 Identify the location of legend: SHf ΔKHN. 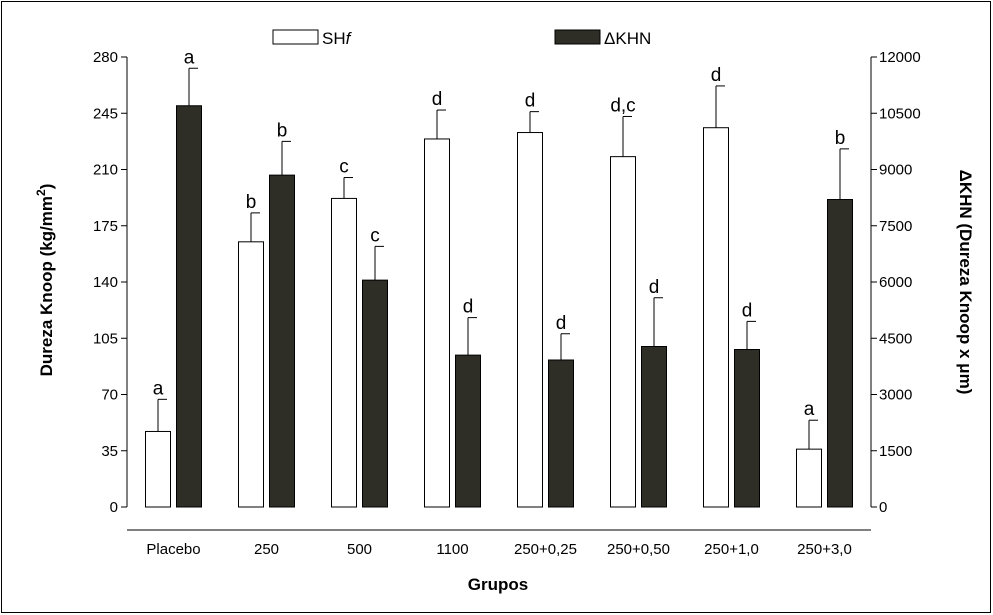
(461, 38).